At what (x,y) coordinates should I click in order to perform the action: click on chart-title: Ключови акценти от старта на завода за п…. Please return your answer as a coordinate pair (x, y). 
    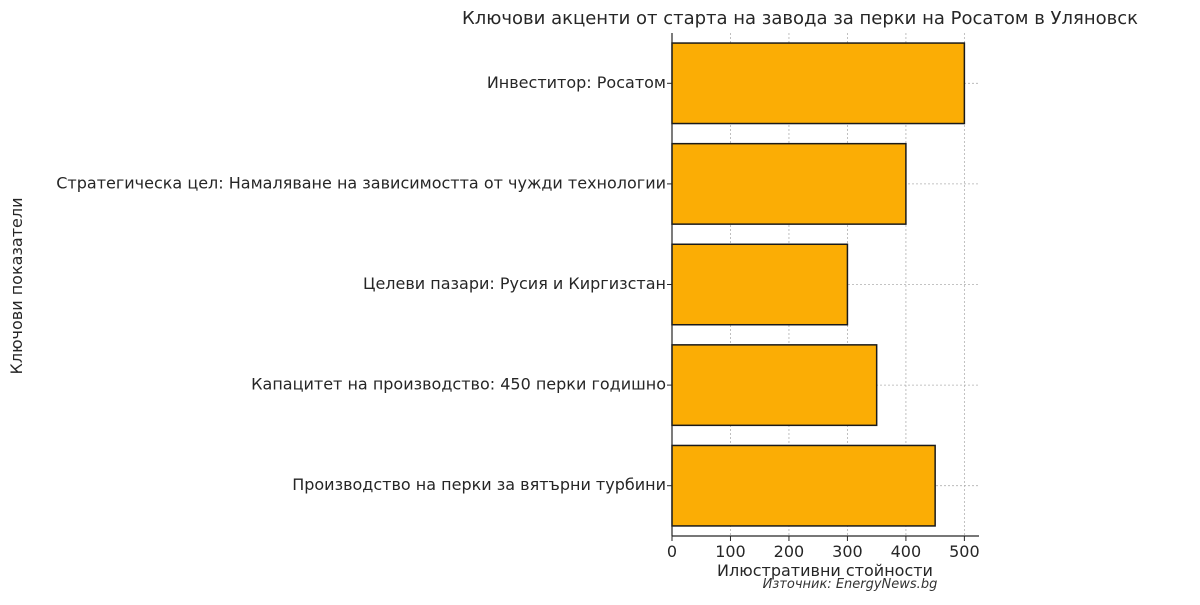
    Looking at the image, I should click on (800, 18).